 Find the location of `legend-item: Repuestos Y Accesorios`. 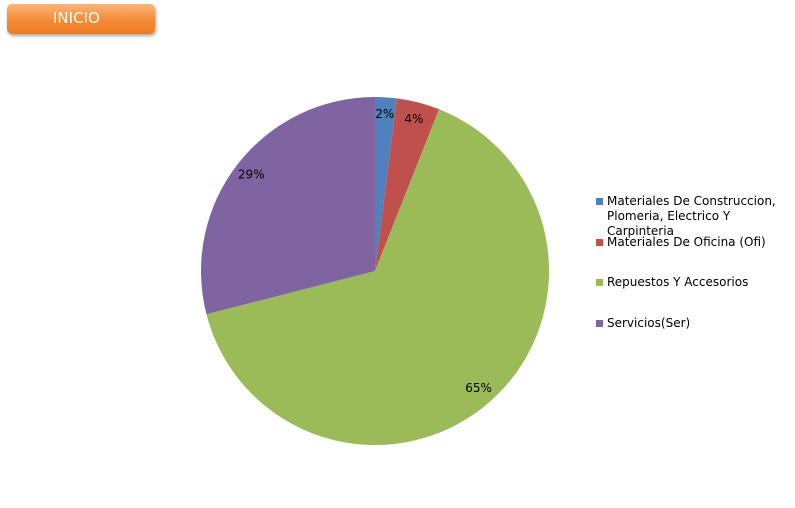

legend-item: Repuestos Y Accesorios is located at coordinates (693, 282).